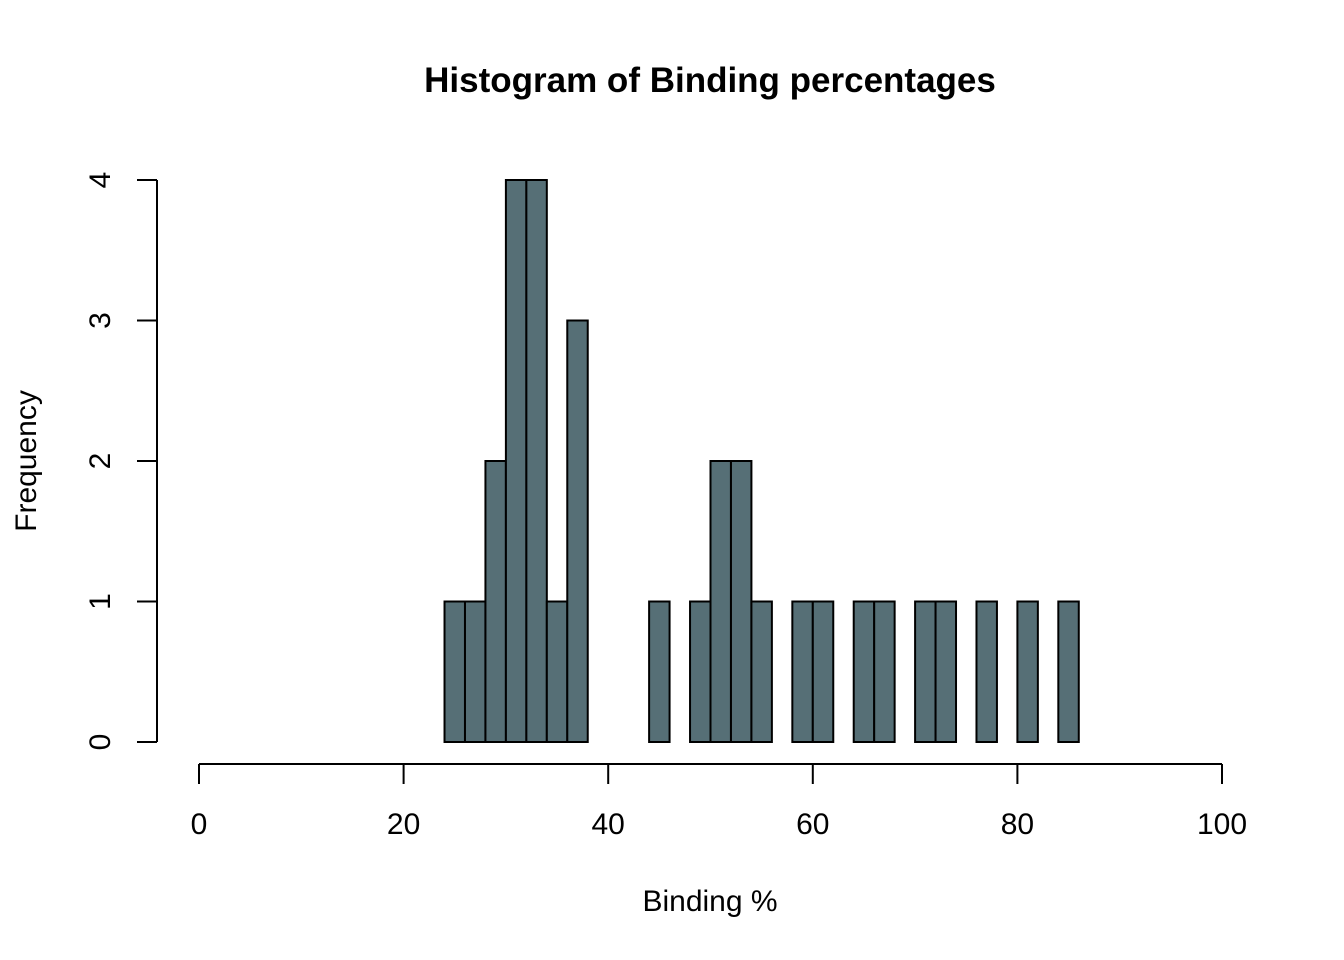  Describe the element at coordinates (608, 824) in the screenshot. I see `x-tick-label: 40` at that location.